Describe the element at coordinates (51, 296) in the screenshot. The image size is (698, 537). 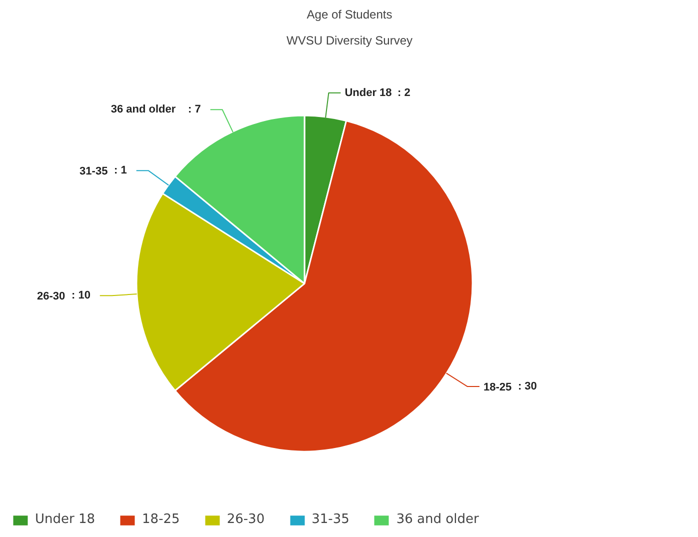
I see `slice-label: 26-30` at that location.